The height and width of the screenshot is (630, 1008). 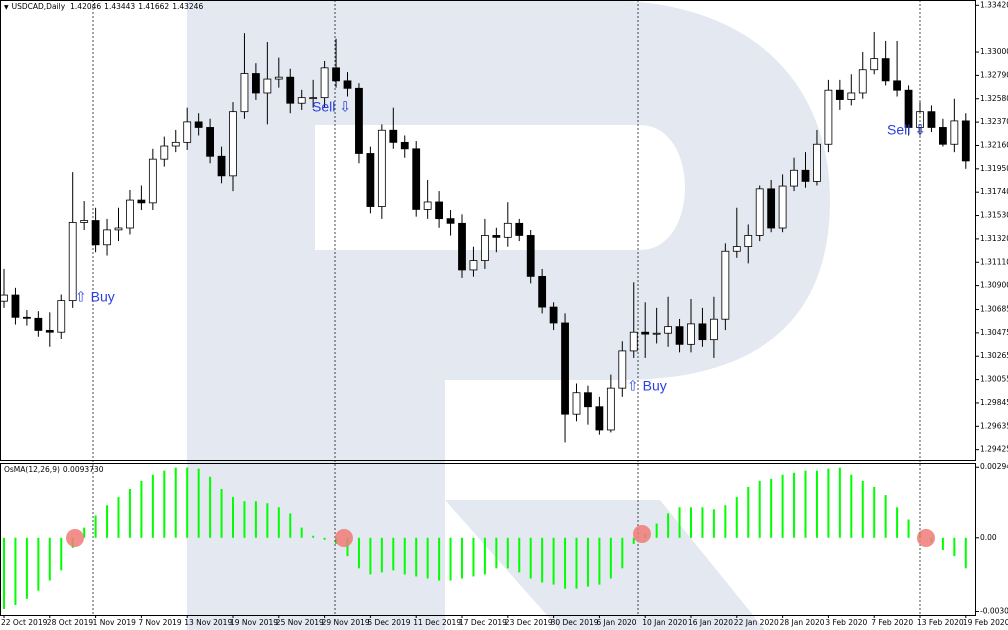 What do you see at coordinates (994, 238) in the screenshot?
I see `y-tick-label: 1.31320` at bounding box center [994, 238].